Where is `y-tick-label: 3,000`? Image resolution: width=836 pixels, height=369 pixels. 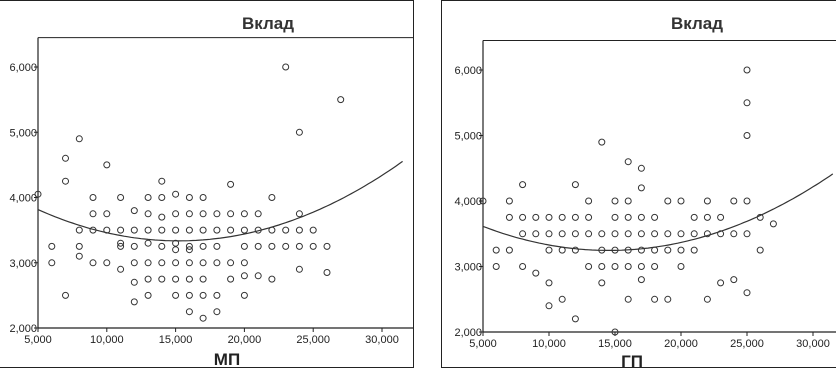 y-tick-label: 3,000 is located at coordinates (23, 264).